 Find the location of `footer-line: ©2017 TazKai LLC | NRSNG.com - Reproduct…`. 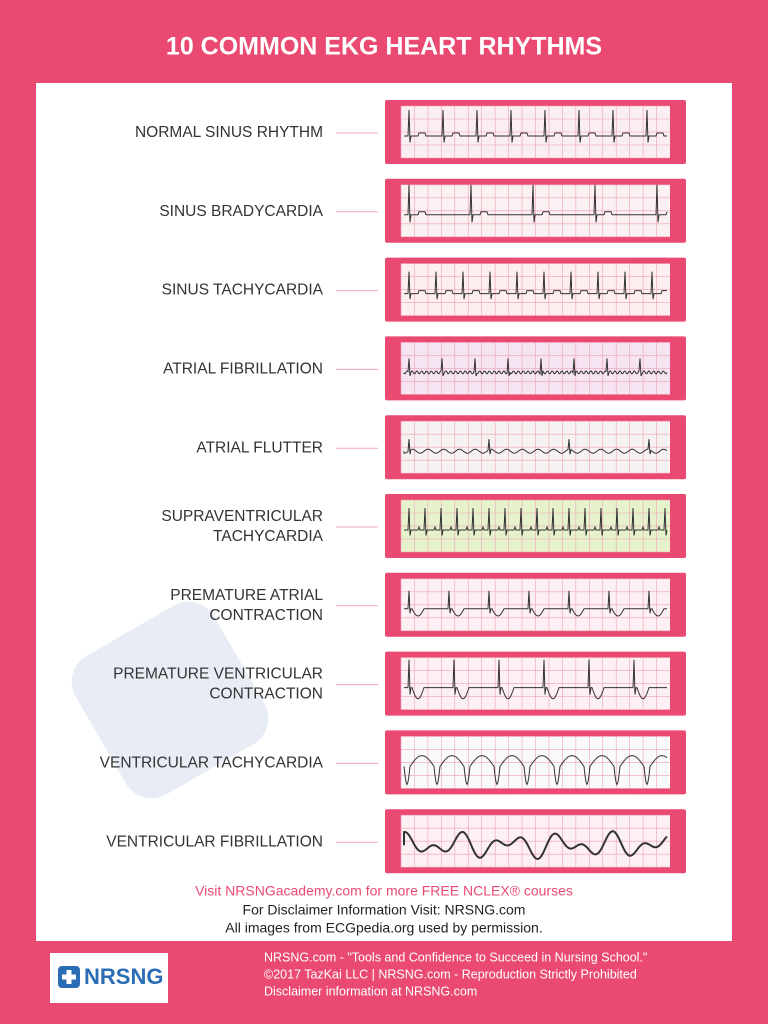

footer-line: ©2017 TazKai LLC | NRSNG.com - Reproduct… is located at coordinates (450, 974).